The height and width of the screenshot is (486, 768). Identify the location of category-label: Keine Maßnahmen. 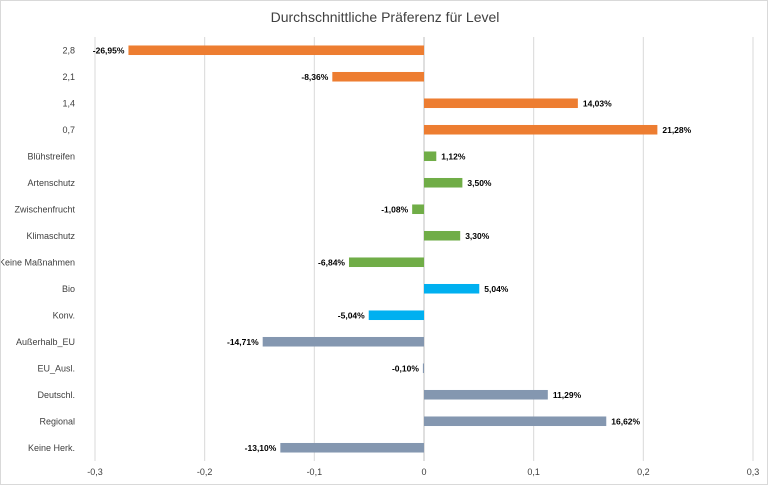
(38, 262).